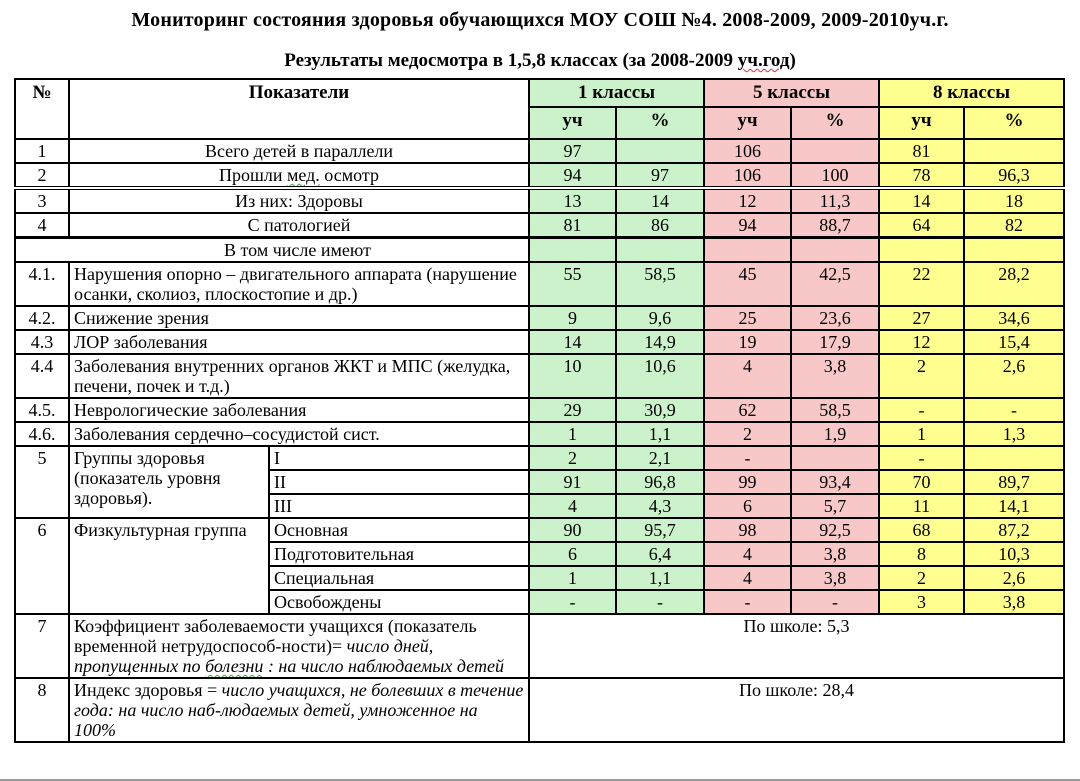 This screenshot has height=781, width=1080. What do you see at coordinates (747, 578) in the screenshot?
I see `value-cell: 4` at bounding box center [747, 578].